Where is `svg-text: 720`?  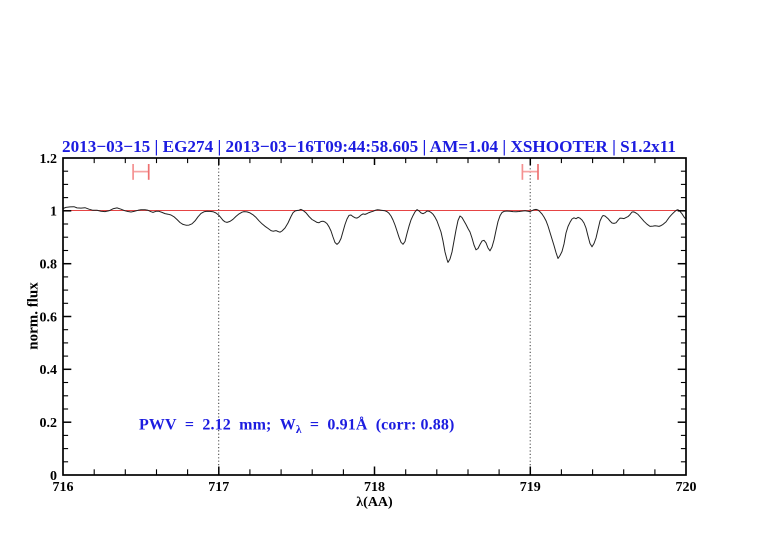 svg-text: 720 is located at coordinates (686, 487).